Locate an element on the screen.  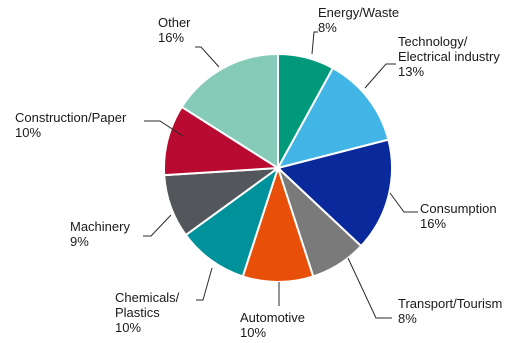
slice-name-label: Construction/Paper is located at coordinates (71, 117).